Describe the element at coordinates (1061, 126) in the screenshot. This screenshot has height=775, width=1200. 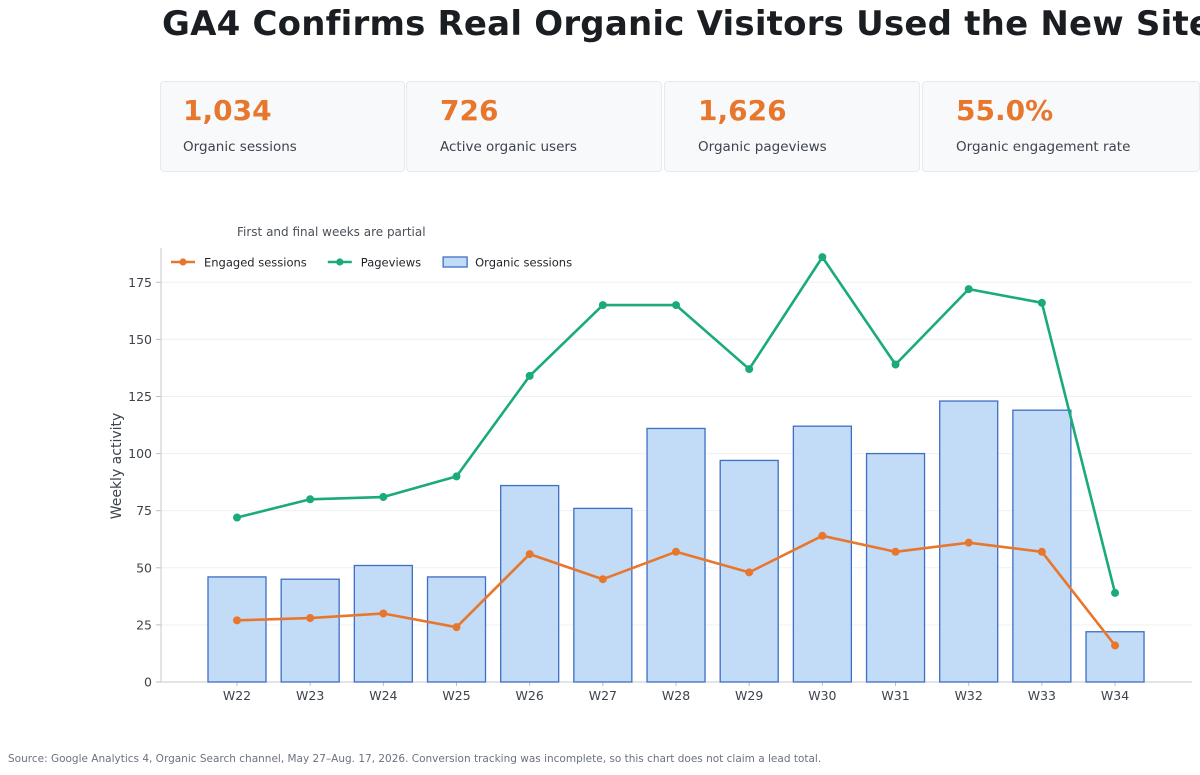
I see `kpi-card-engagement: 55.0% Organic engagement rate` at that location.